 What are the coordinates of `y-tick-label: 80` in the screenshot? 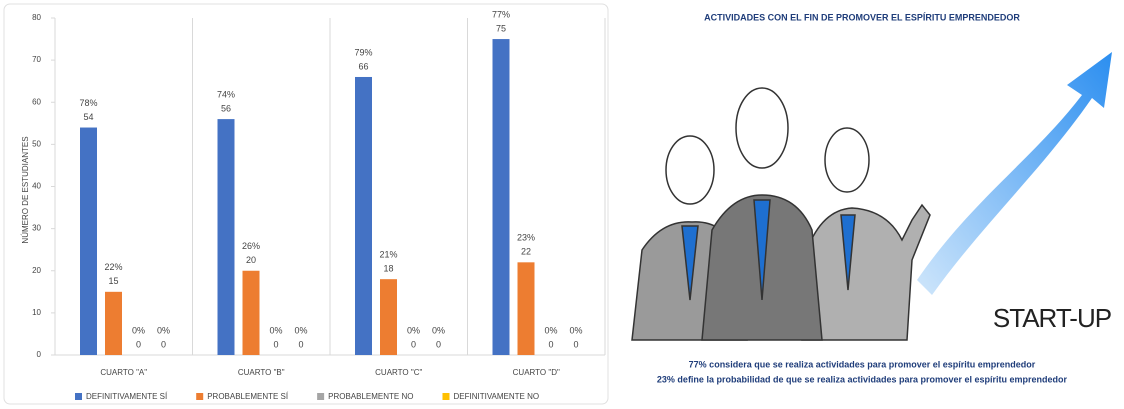 It's located at (36, 17).